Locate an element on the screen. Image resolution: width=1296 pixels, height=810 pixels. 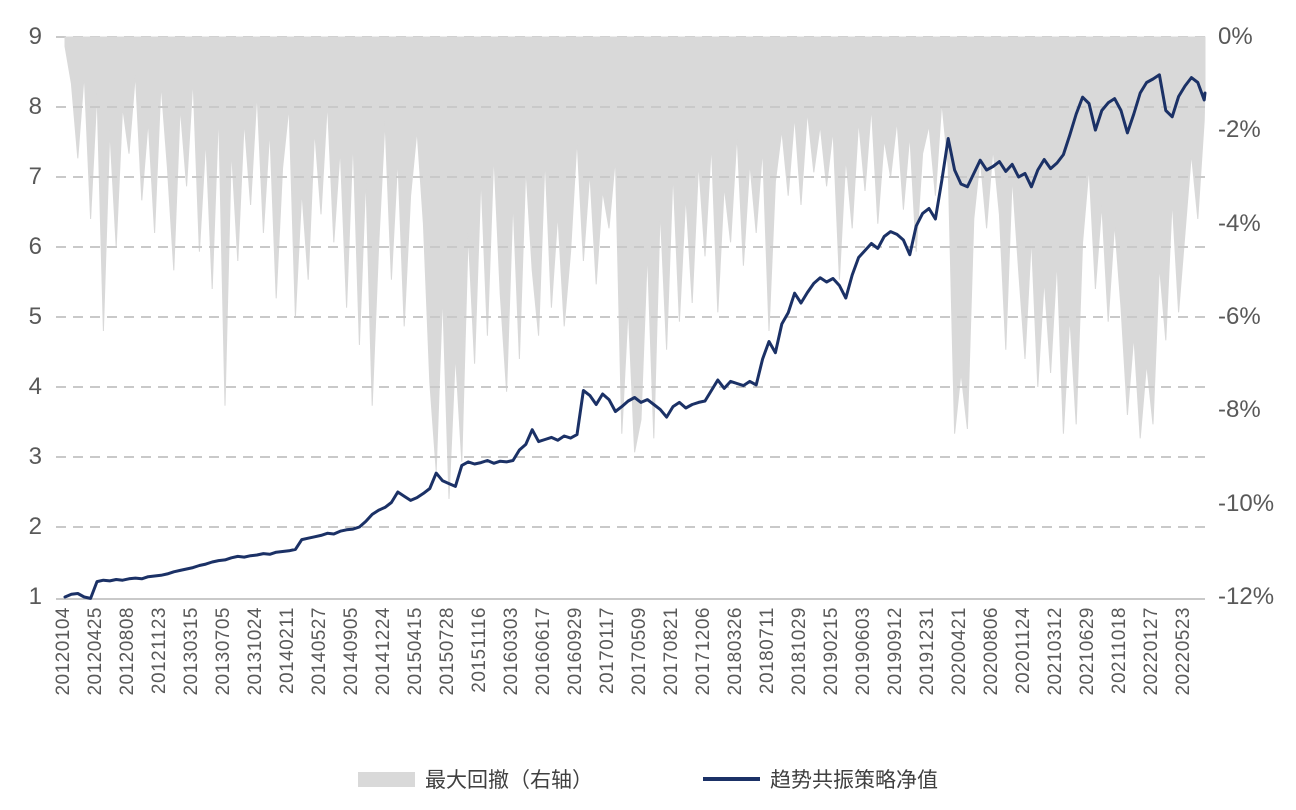
y-axis-right-tick-label: -2% is located at coordinates (1239, 130).